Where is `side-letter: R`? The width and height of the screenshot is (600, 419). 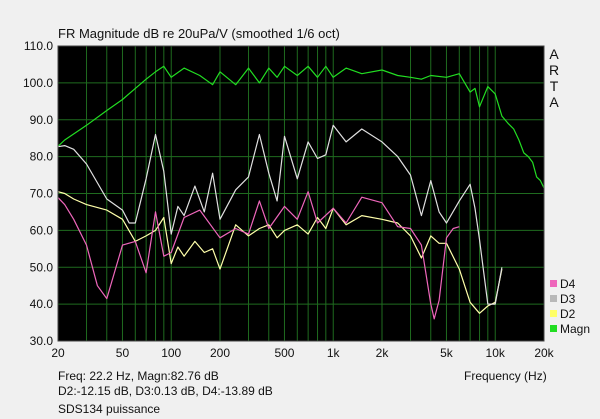 side-letter: R is located at coordinates (554, 70).